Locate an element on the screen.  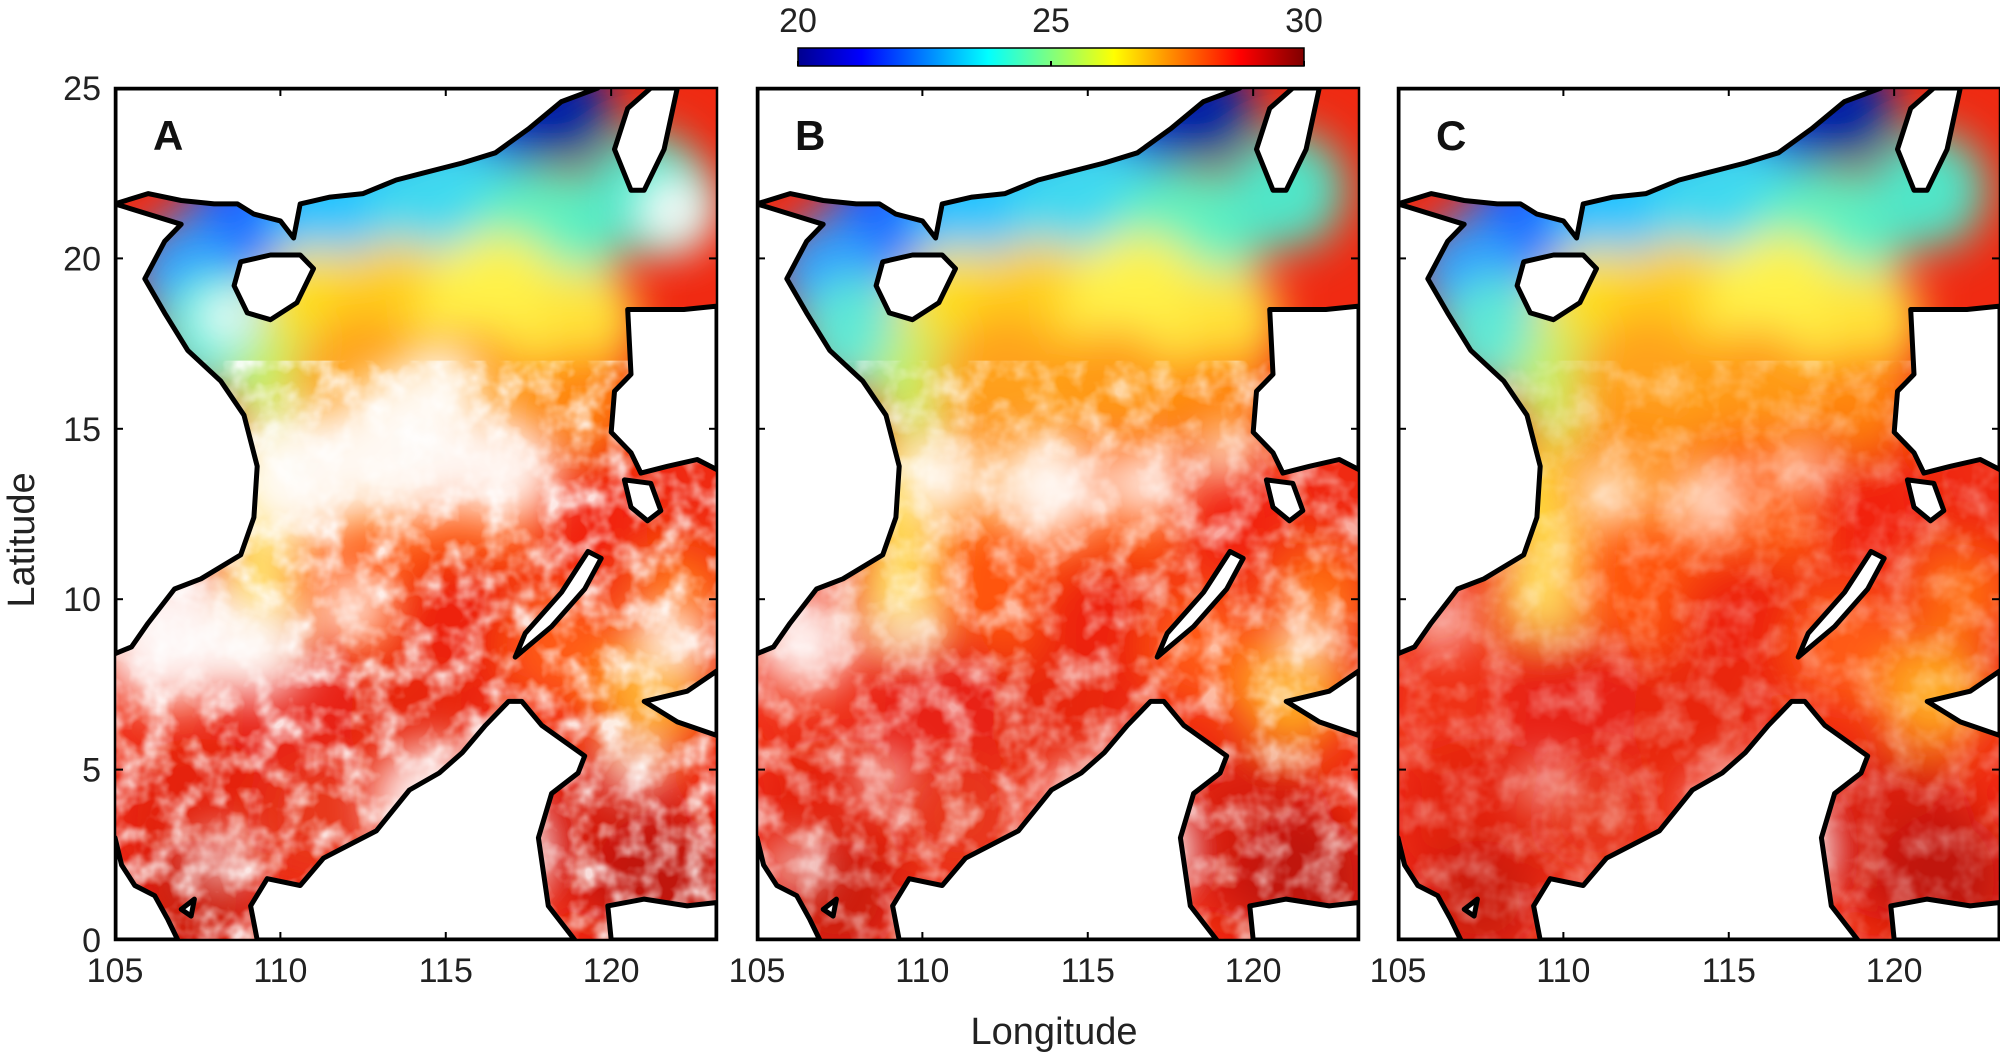
colorbar-tick-label: 20 is located at coordinates (798, 21).